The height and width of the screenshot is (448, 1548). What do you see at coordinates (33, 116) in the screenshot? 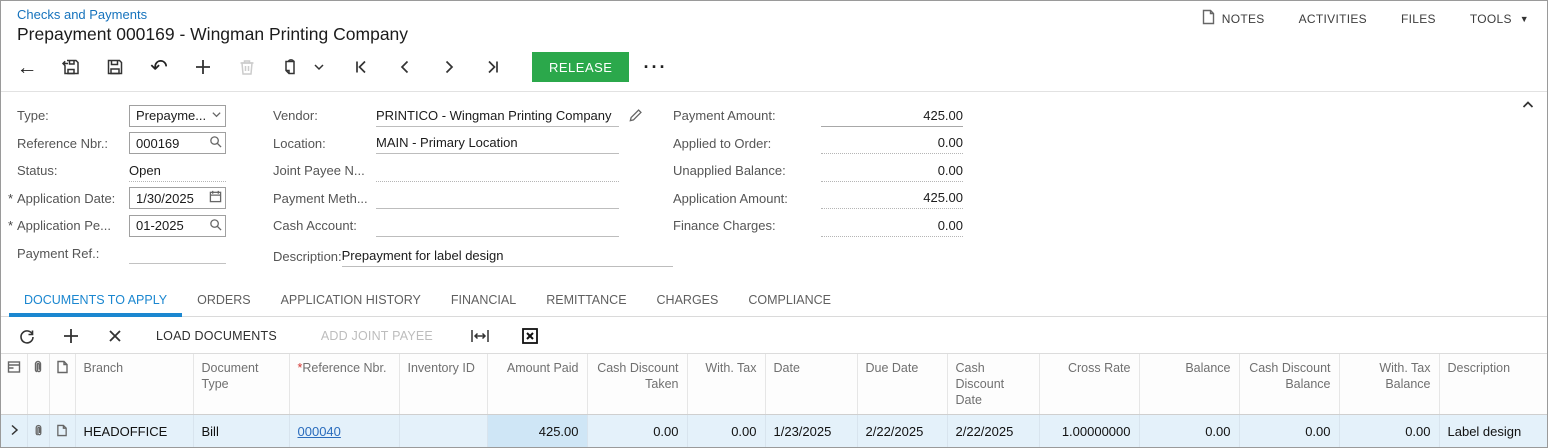
I see `type-label: Type:` at bounding box center [33, 116].